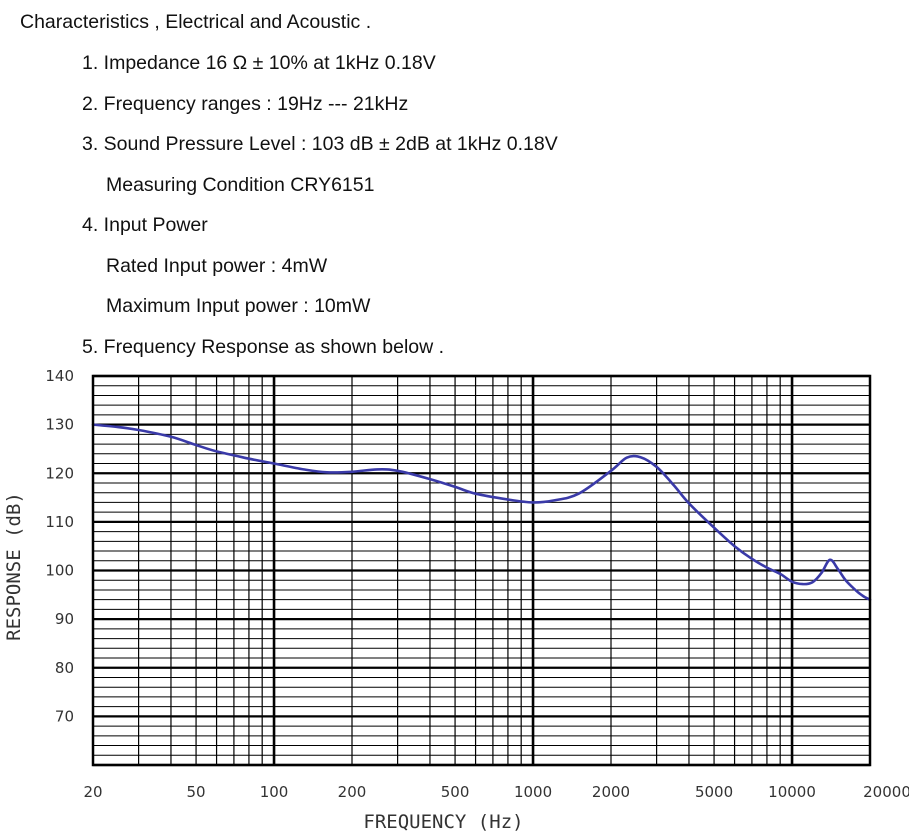 This screenshot has height=840, width=909. Describe the element at coordinates (196, 792) in the screenshot. I see `x-tick-label: 50` at that location.